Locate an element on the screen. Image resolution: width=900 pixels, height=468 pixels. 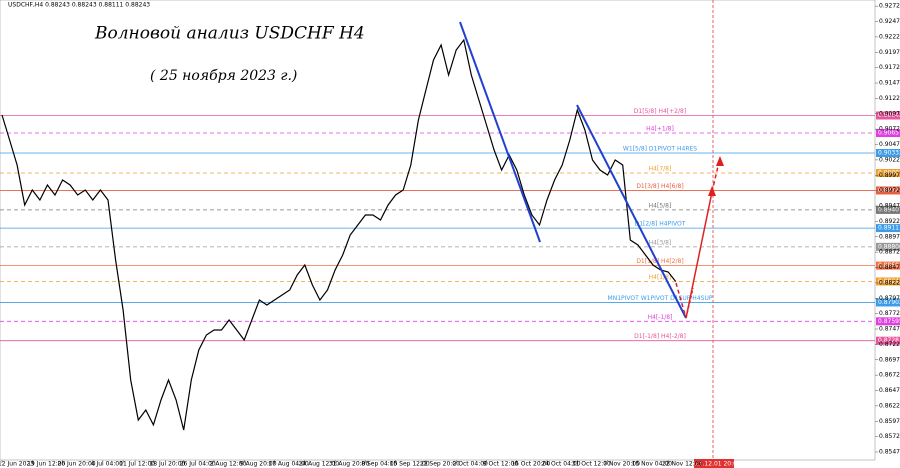
level-label: H4[-1/8] is located at coordinates (660, 317).